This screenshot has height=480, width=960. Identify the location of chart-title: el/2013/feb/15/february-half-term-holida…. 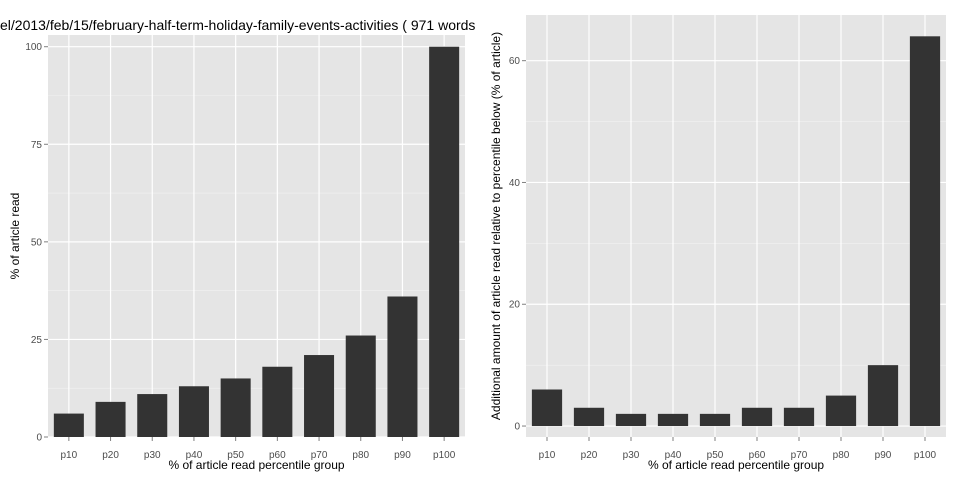
(237, 25).